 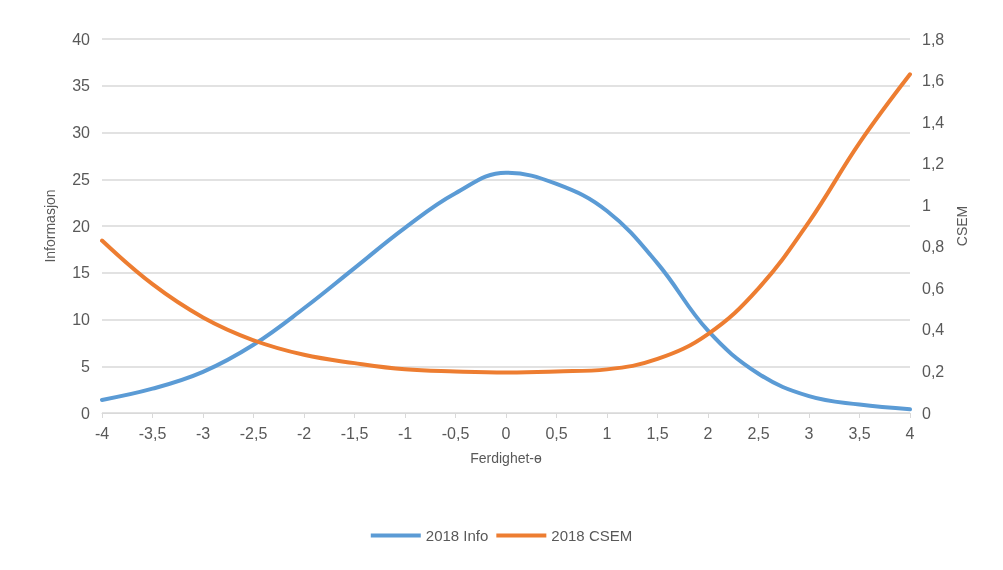 I want to click on y2-tick-label: 1,8, so click(x=933, y=39).